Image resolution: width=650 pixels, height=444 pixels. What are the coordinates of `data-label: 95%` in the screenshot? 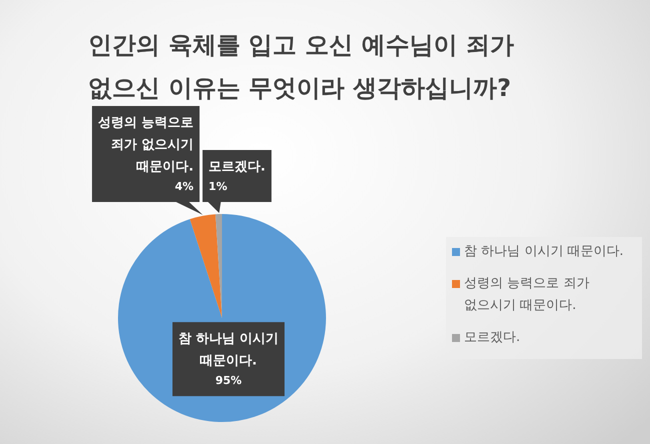 It's located at (228, 380).